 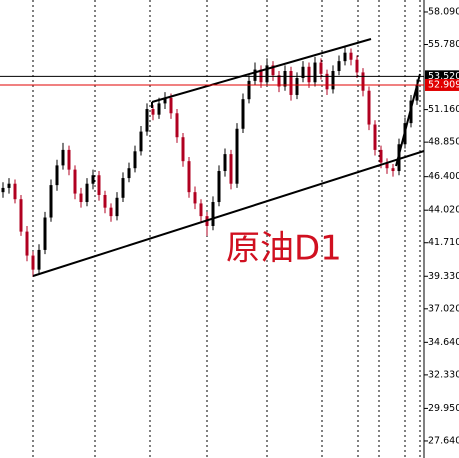 What do you see at coordinates (443, 308) in the screenshot?
I see `y-tick-label: 37.020` at bounding box center [443, 308].